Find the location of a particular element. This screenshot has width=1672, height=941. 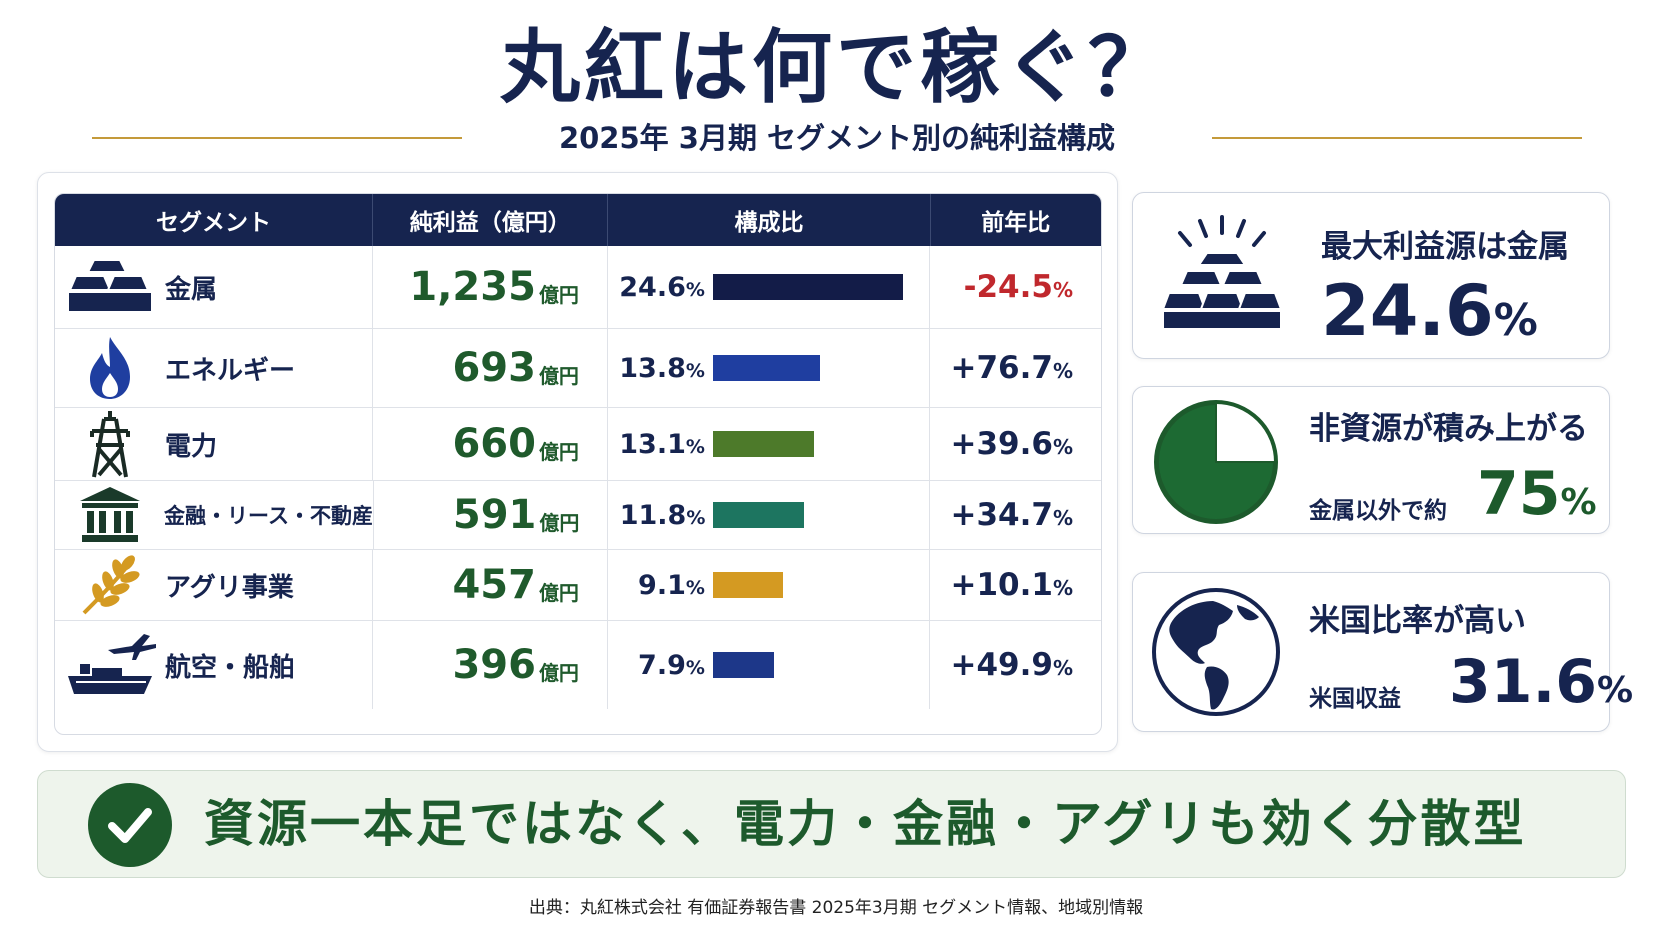

kpi-non-resource-value: 75% is located at coordinates (1537, 498).